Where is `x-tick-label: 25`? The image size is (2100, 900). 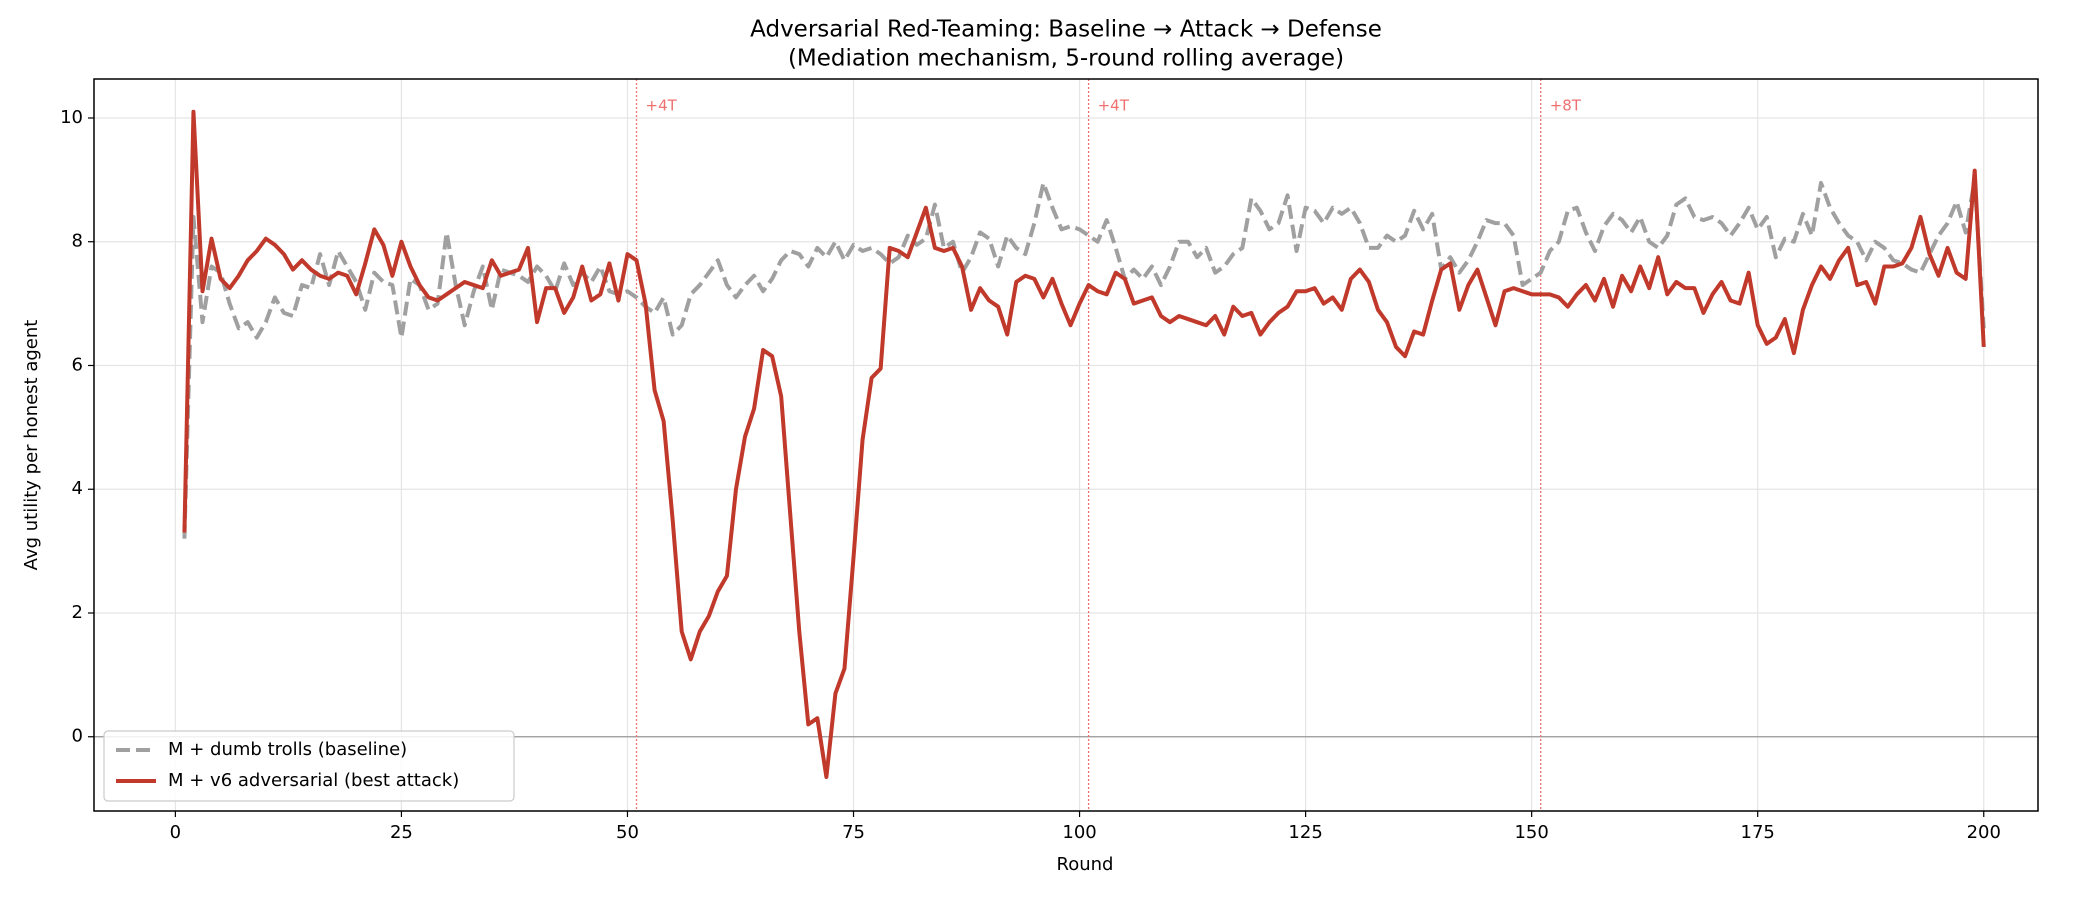 x-tick-label: 25 is located at coordinates (401, 832).